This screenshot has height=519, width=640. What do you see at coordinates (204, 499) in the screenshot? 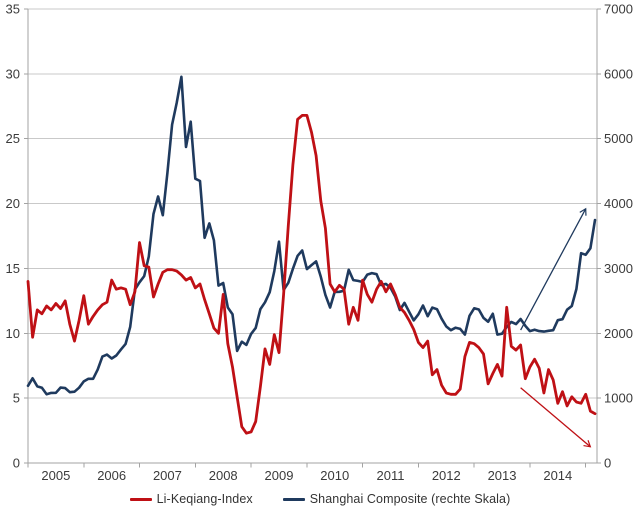
I see `legend-label-li-keqiang-index: Li-Keqiang-Index` at bounding box center [204, 499].